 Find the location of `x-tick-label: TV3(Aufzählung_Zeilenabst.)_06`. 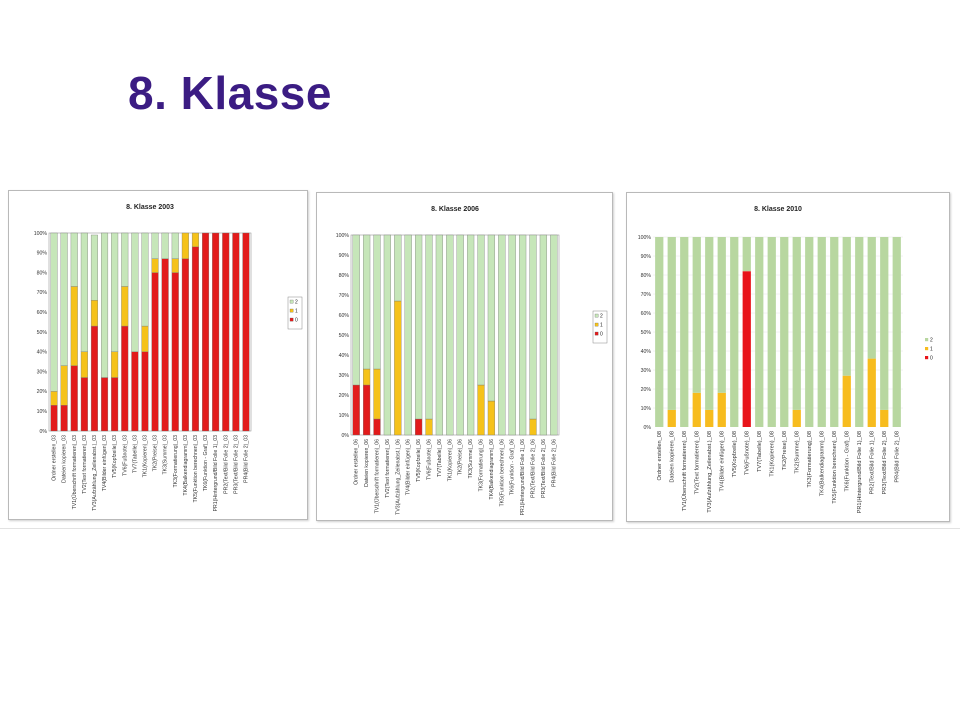

x-tick-label: TV3(Aufzählung_Zeilenabst.)_06 is located at coordinates (398, 477).